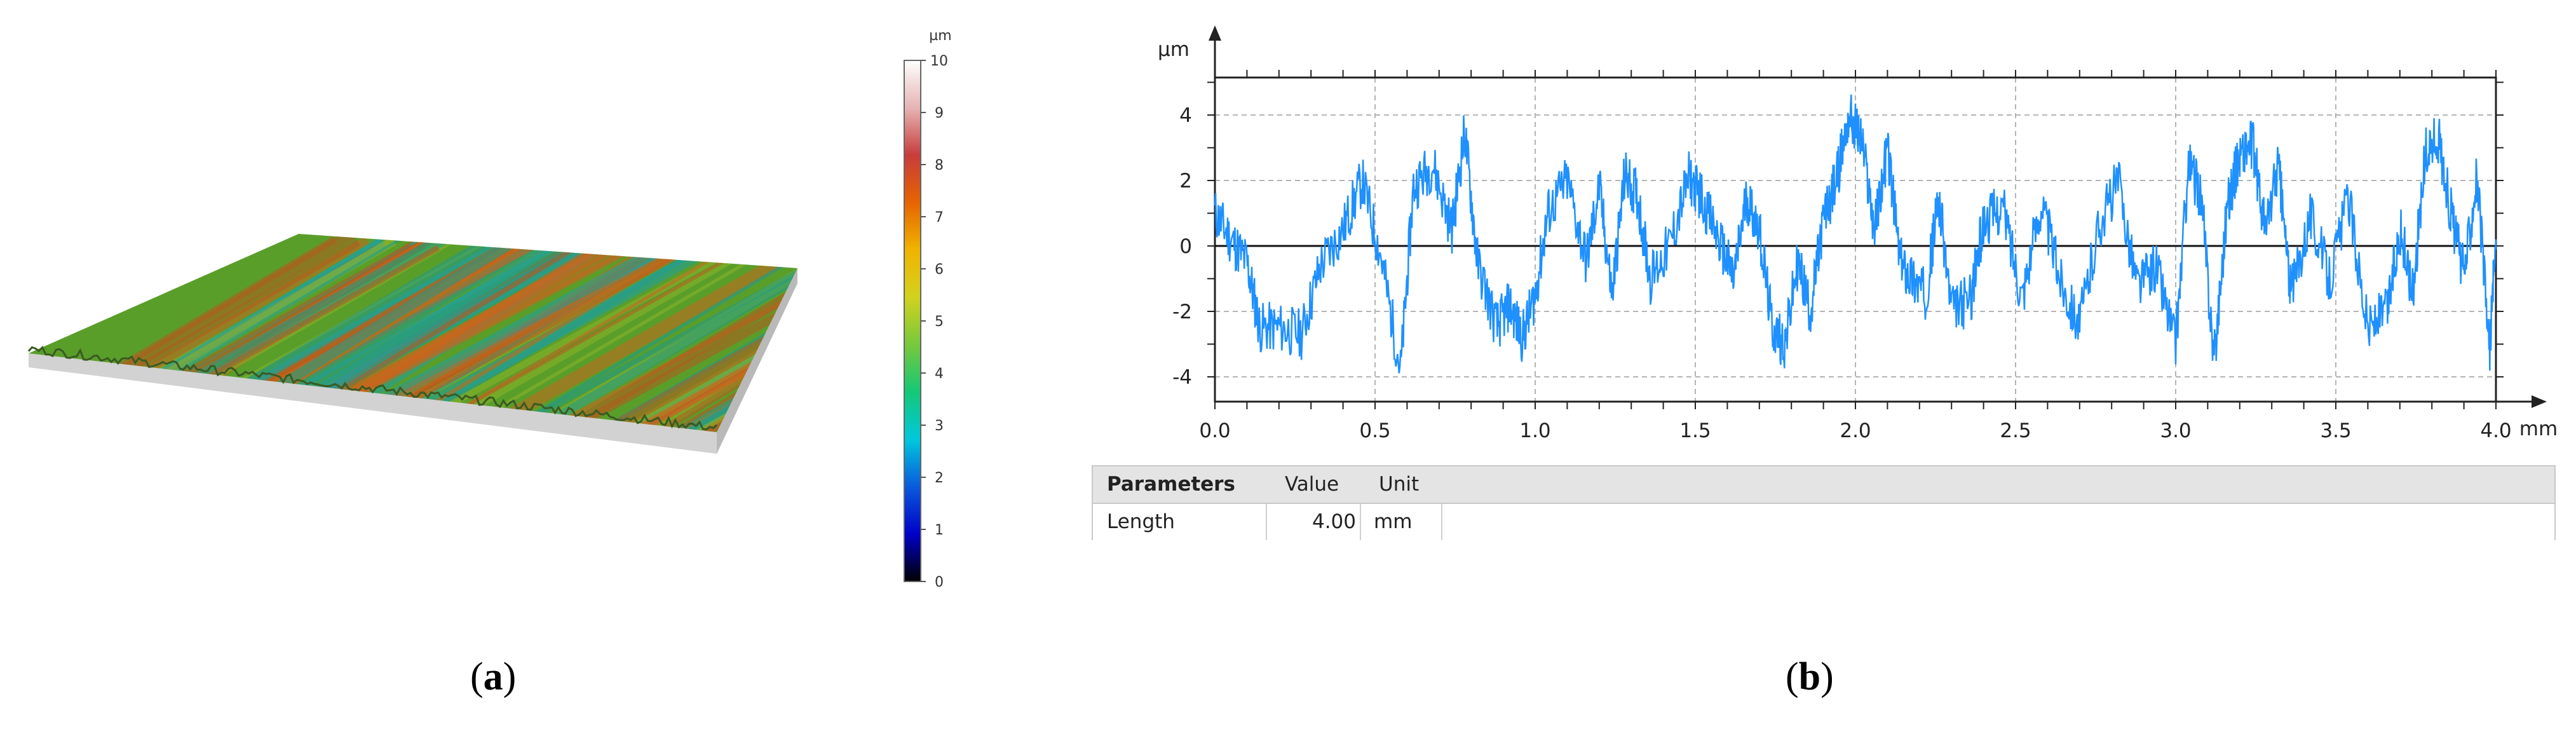 The image size is (2576, 741). Describe the element at coordinates (1171, 484) in the screenshot. I see `header-parameters: Parameters` at that location.